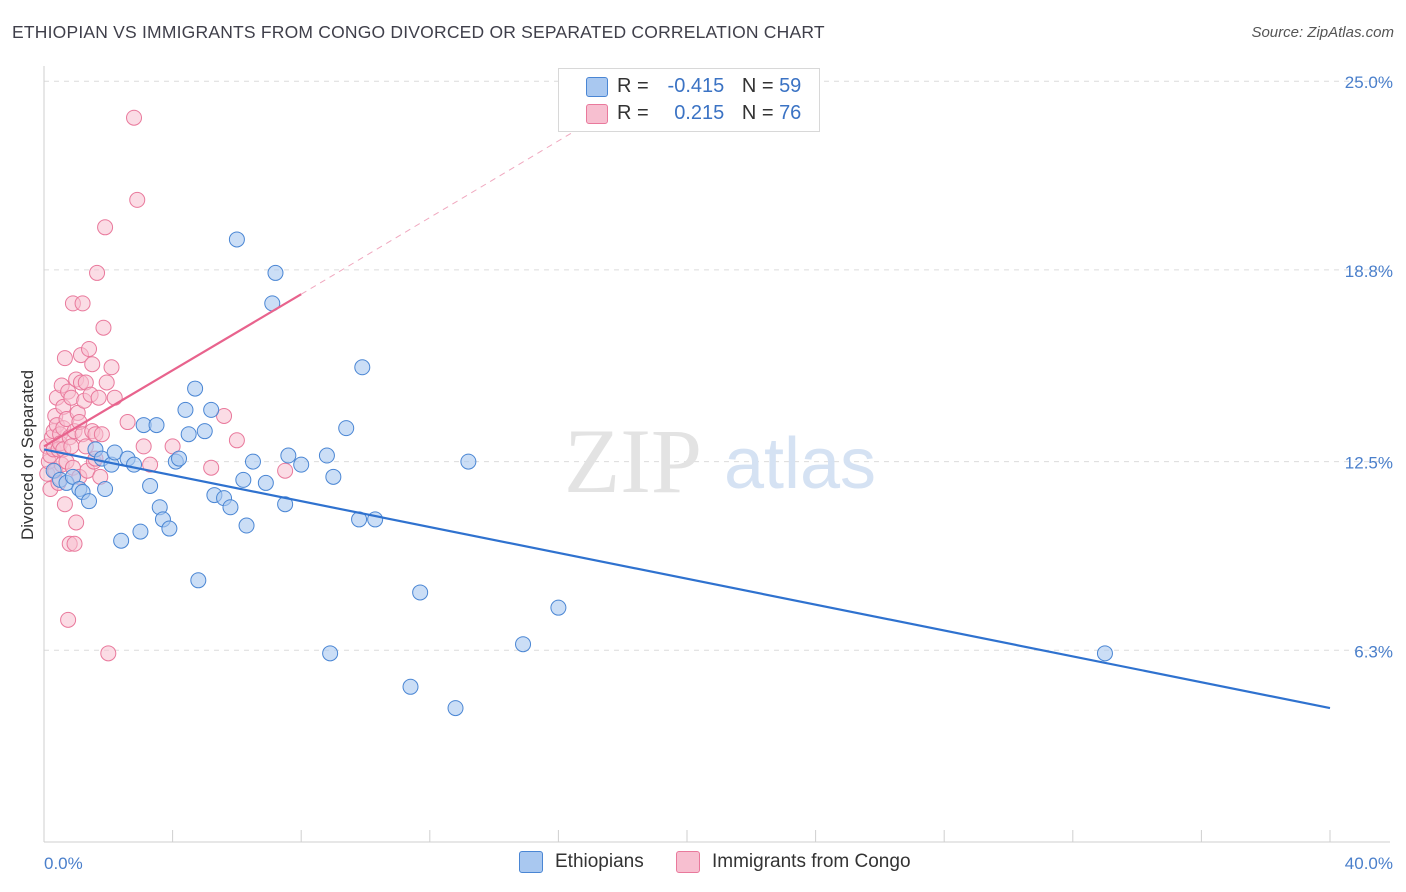  Describe the element at coordinates (688, 862) in the screenshot. I see `legend-swatch-congo` at that location.